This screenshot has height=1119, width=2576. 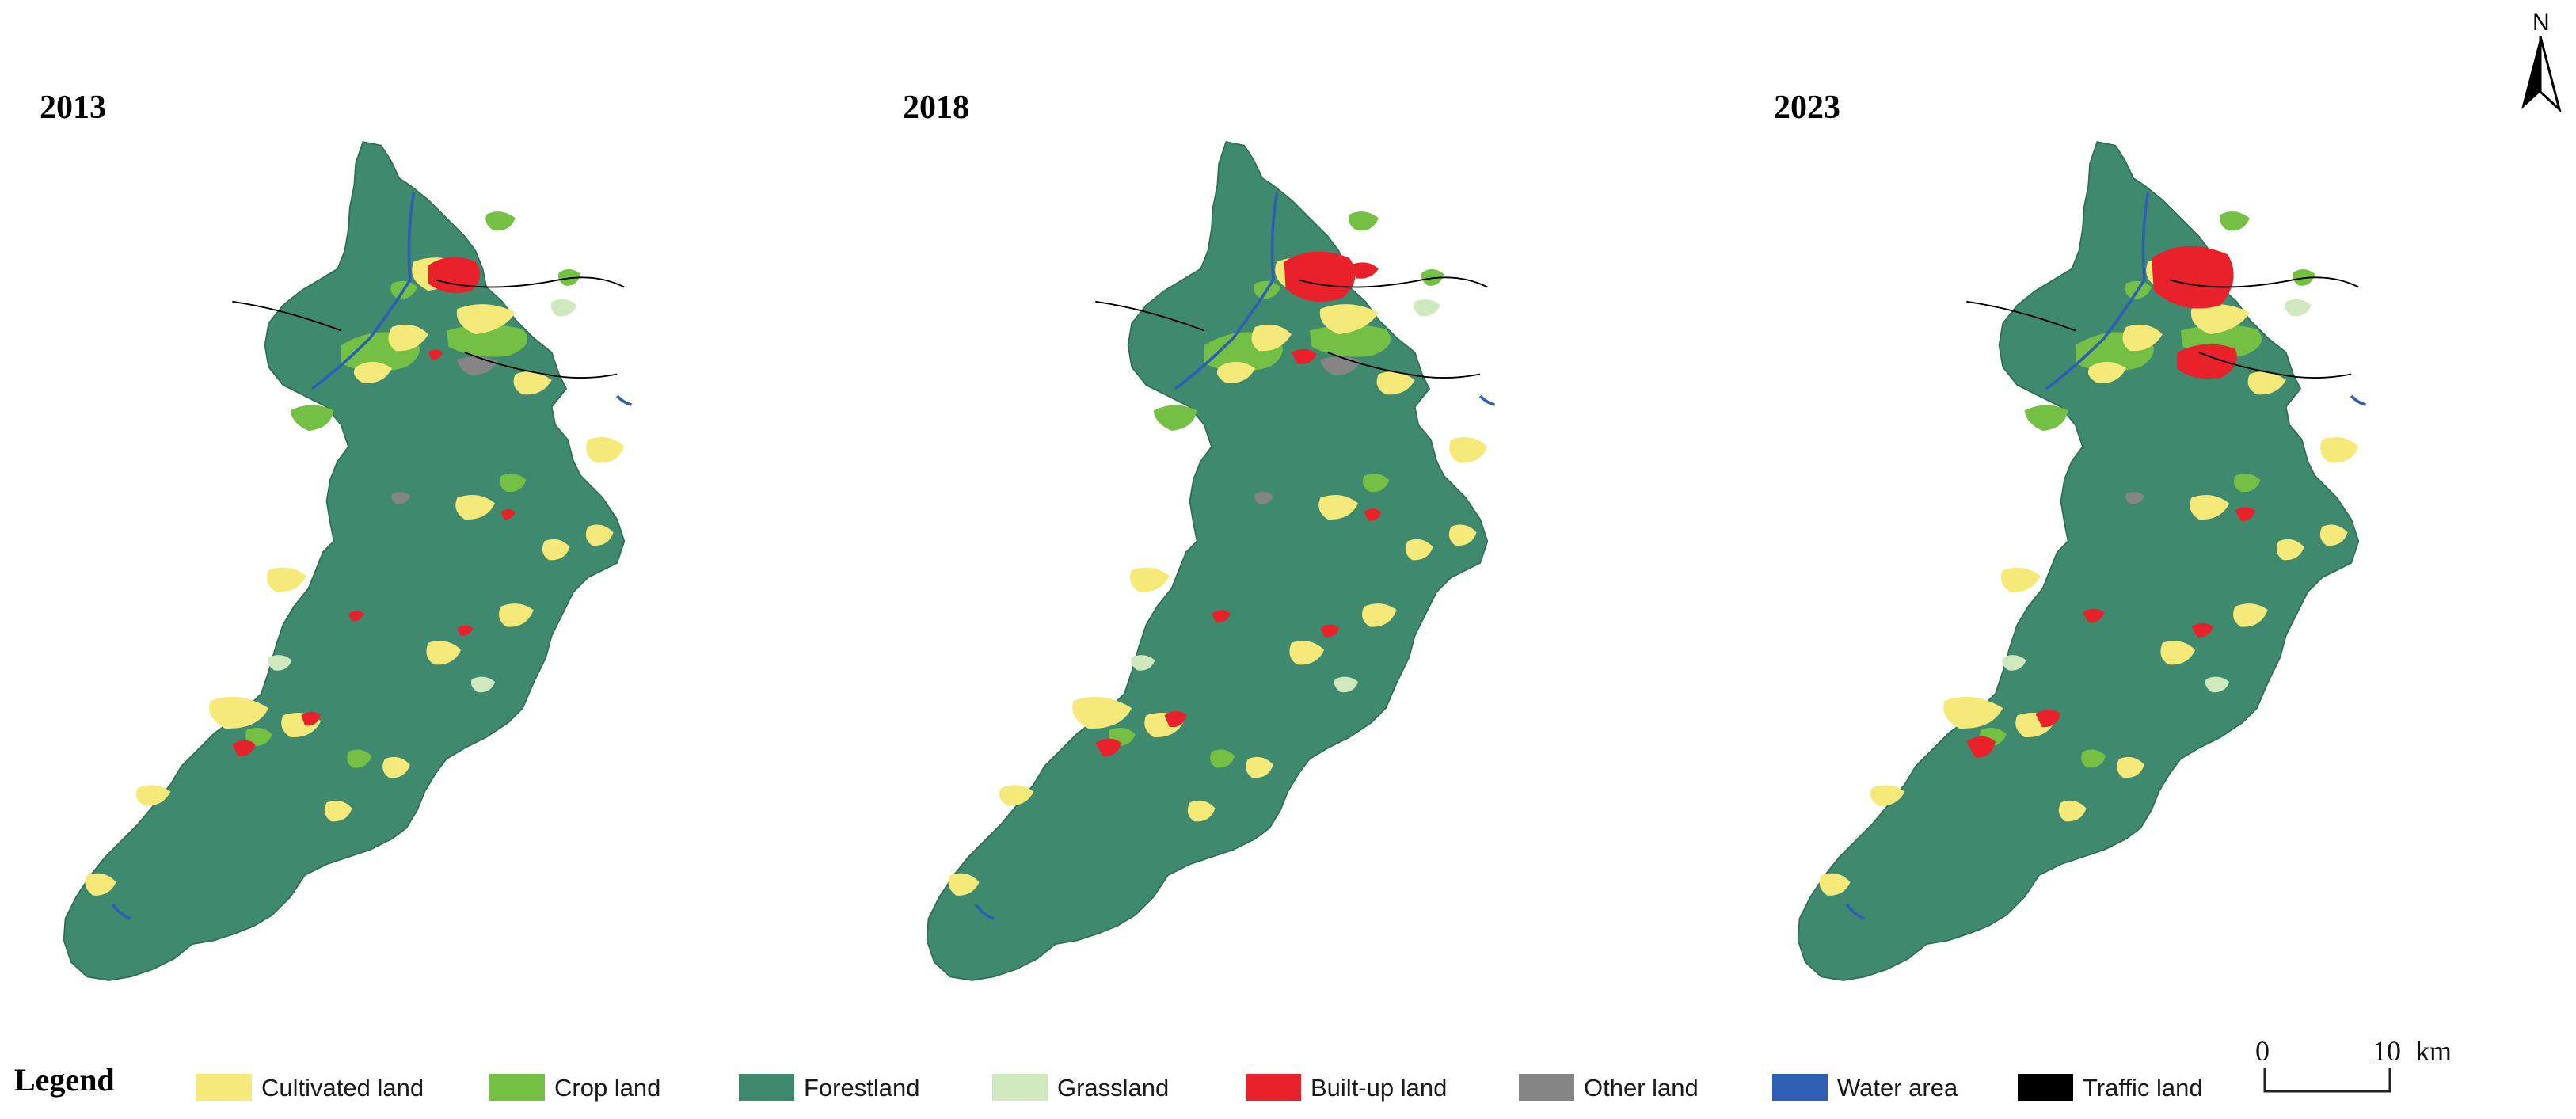 What do you see at coordinates (2541, 23) in the screenshot?
I see `north-label: N` at bounding box center [2541, 23].